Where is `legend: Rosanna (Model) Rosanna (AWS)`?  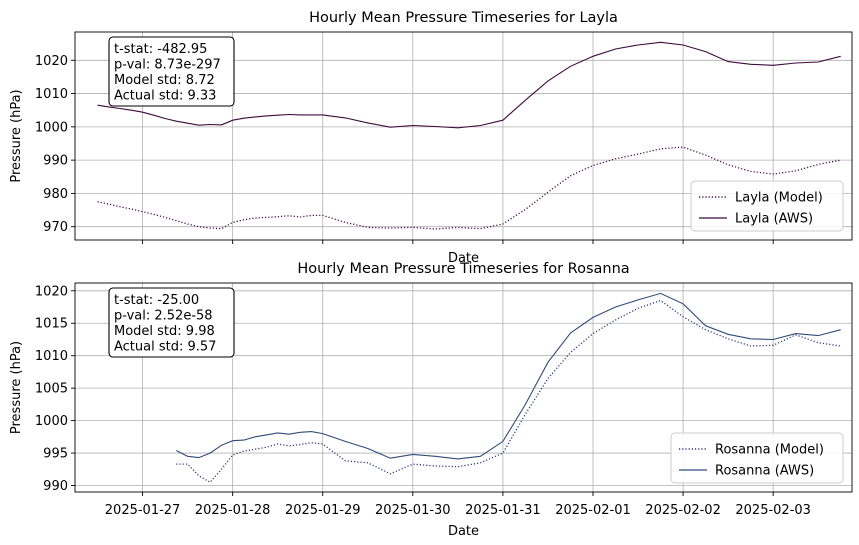
legend: Rosanna (Model) Rosanna (AWS) is located at coordinates (757, 458).